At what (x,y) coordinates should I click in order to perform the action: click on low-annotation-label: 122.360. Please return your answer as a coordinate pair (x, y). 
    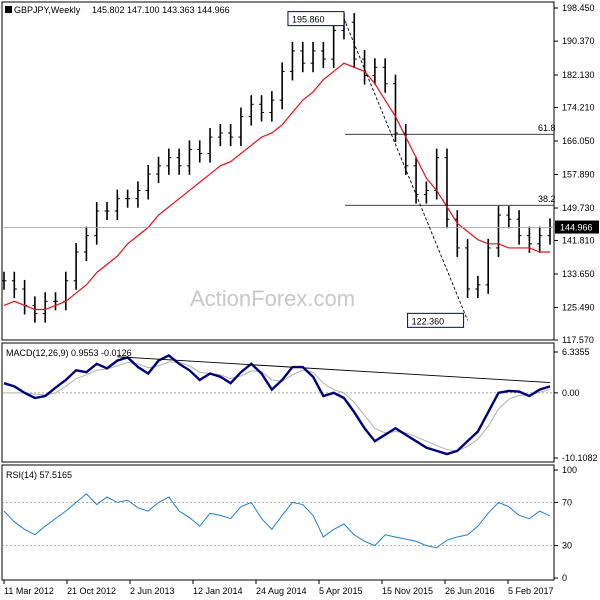
    Looking at the image, I should click on (428, 321).